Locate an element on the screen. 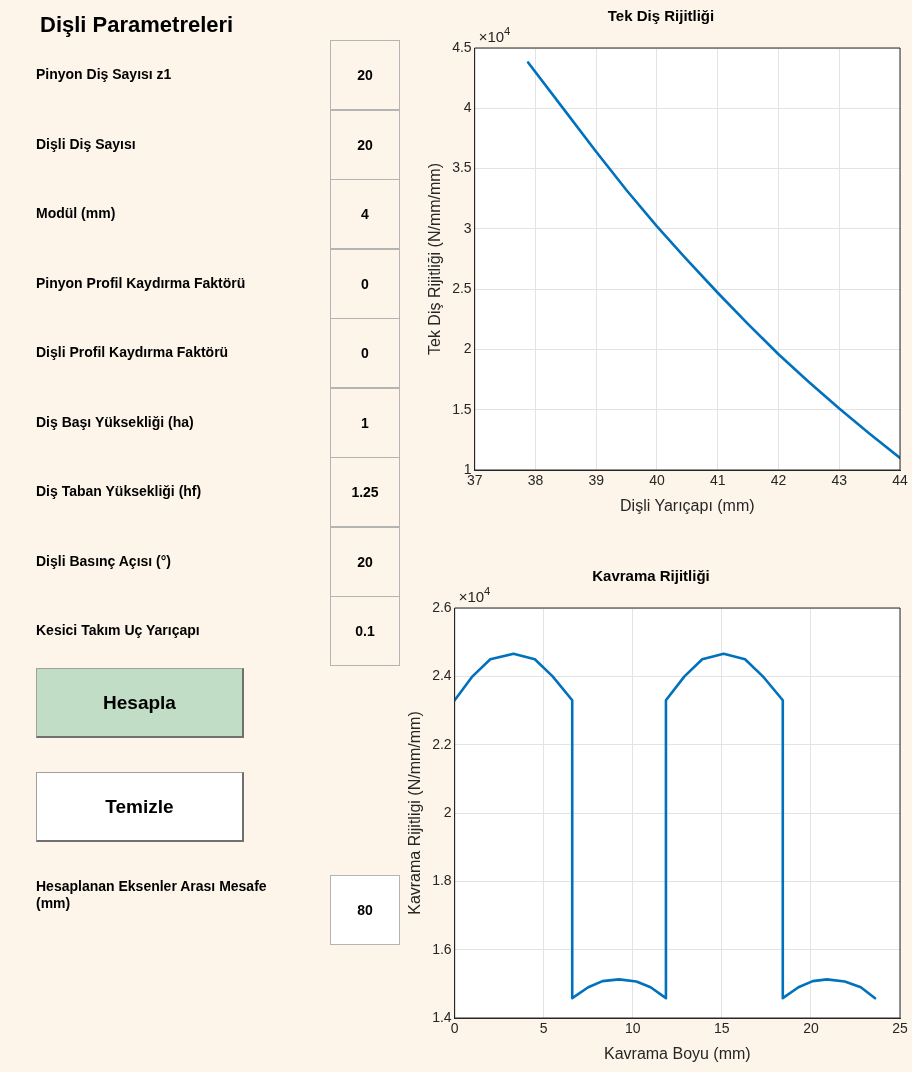 This screenshot has height=1072, width=912. y-tick-label: 1.8 is located at coordinates (442, 880).